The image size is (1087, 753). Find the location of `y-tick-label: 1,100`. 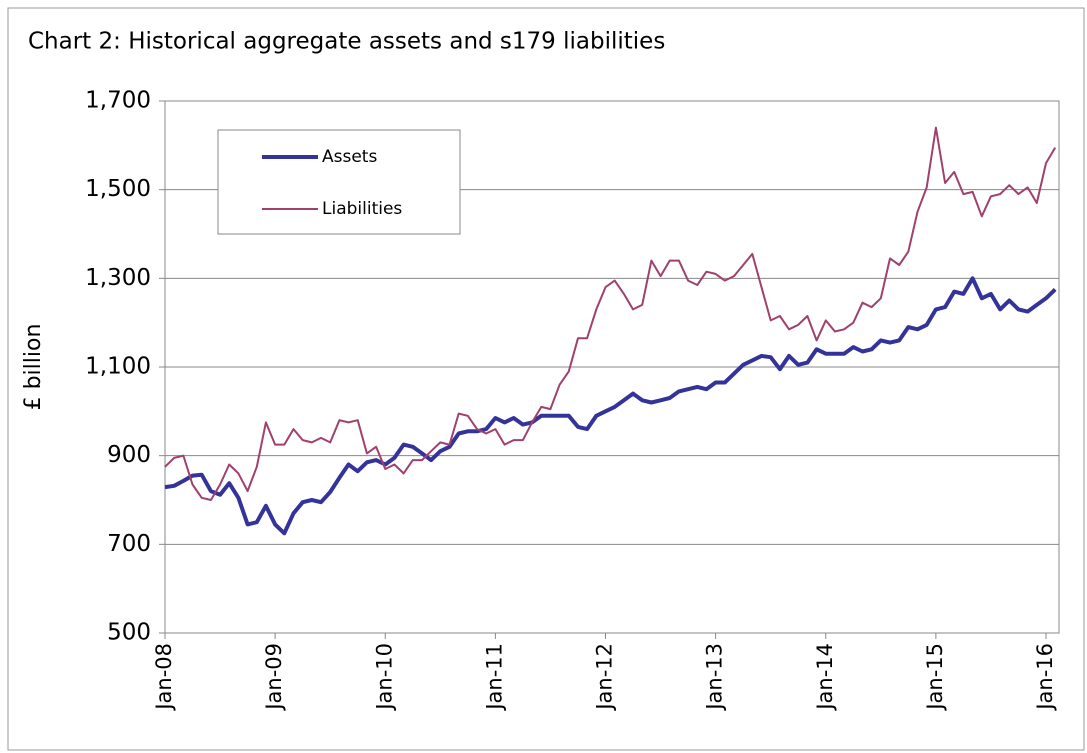

y-tick-label: 1,100 is located at coordinates (118, 367).